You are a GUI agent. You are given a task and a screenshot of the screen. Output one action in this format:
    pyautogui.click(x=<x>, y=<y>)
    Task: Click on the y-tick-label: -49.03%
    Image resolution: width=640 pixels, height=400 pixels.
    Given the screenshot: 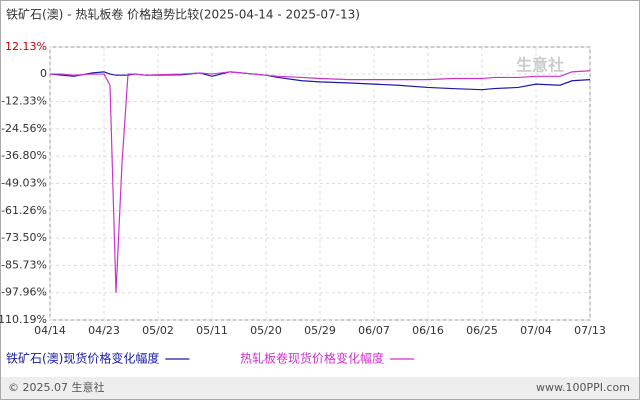 What is the action you would take?
    pyautogui.click(x=24, y=183)
    